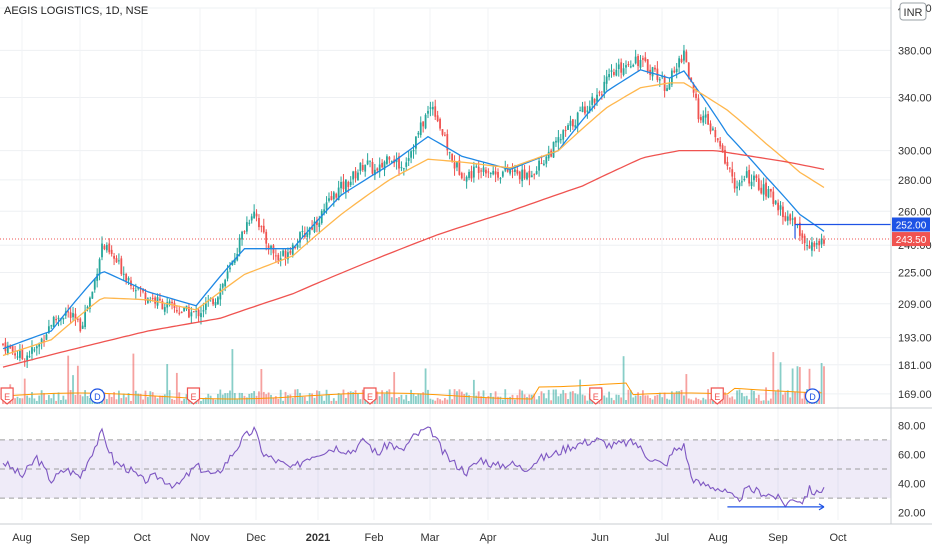 Image resolution: width=932 pixels, height=550 pixels. What do you see at coordinates (915, 51) in the screenshot?
I see `price-tick-label: 380.00` at bounding box center [915, 51].